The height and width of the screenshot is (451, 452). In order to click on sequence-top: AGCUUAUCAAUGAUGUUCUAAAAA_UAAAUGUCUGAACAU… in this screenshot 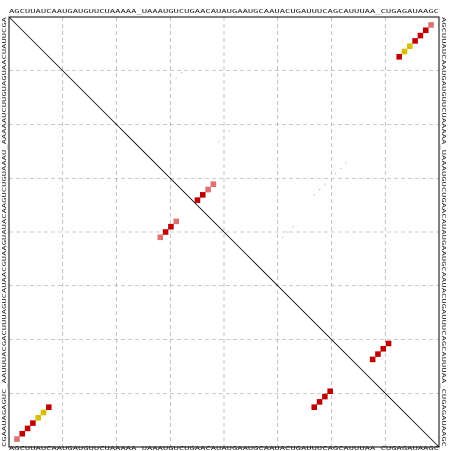, I will do `click(224, 12)`.